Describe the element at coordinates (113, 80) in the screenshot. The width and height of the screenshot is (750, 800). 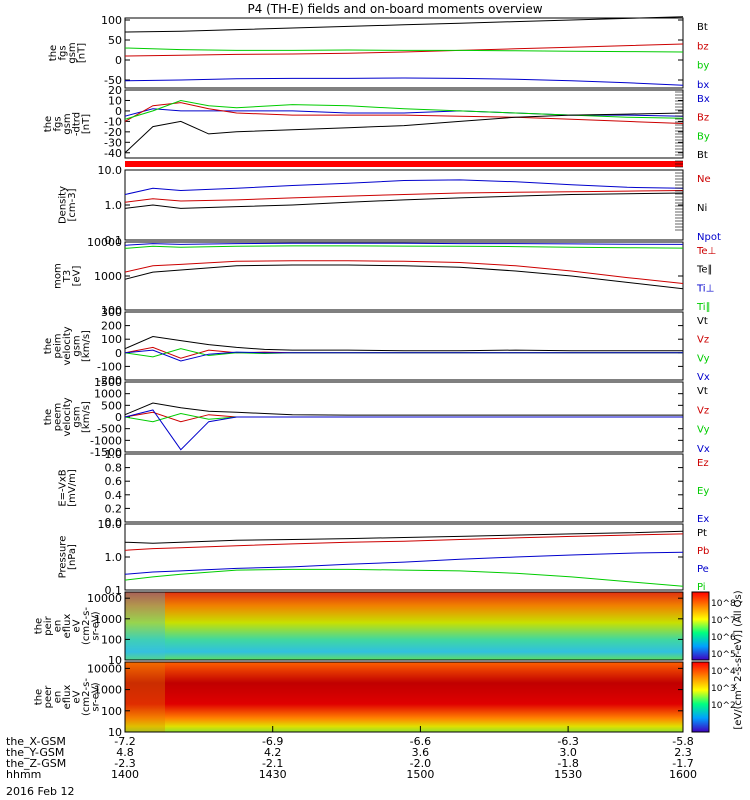
I see `y-tick-label: -50` at that location.